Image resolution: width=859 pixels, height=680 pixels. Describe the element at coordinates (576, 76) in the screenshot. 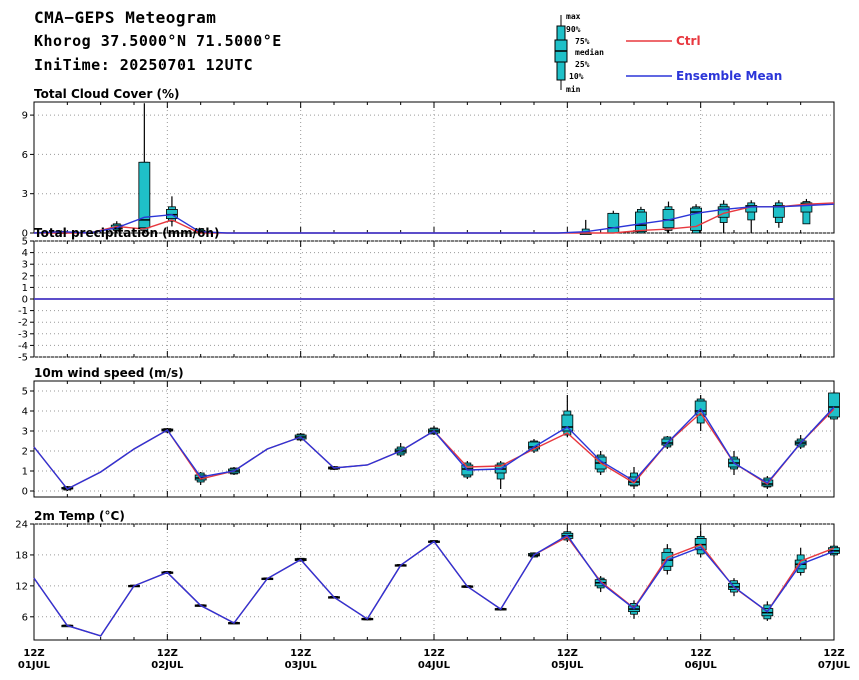

I see `legend-p10-label: 10%` at that location.